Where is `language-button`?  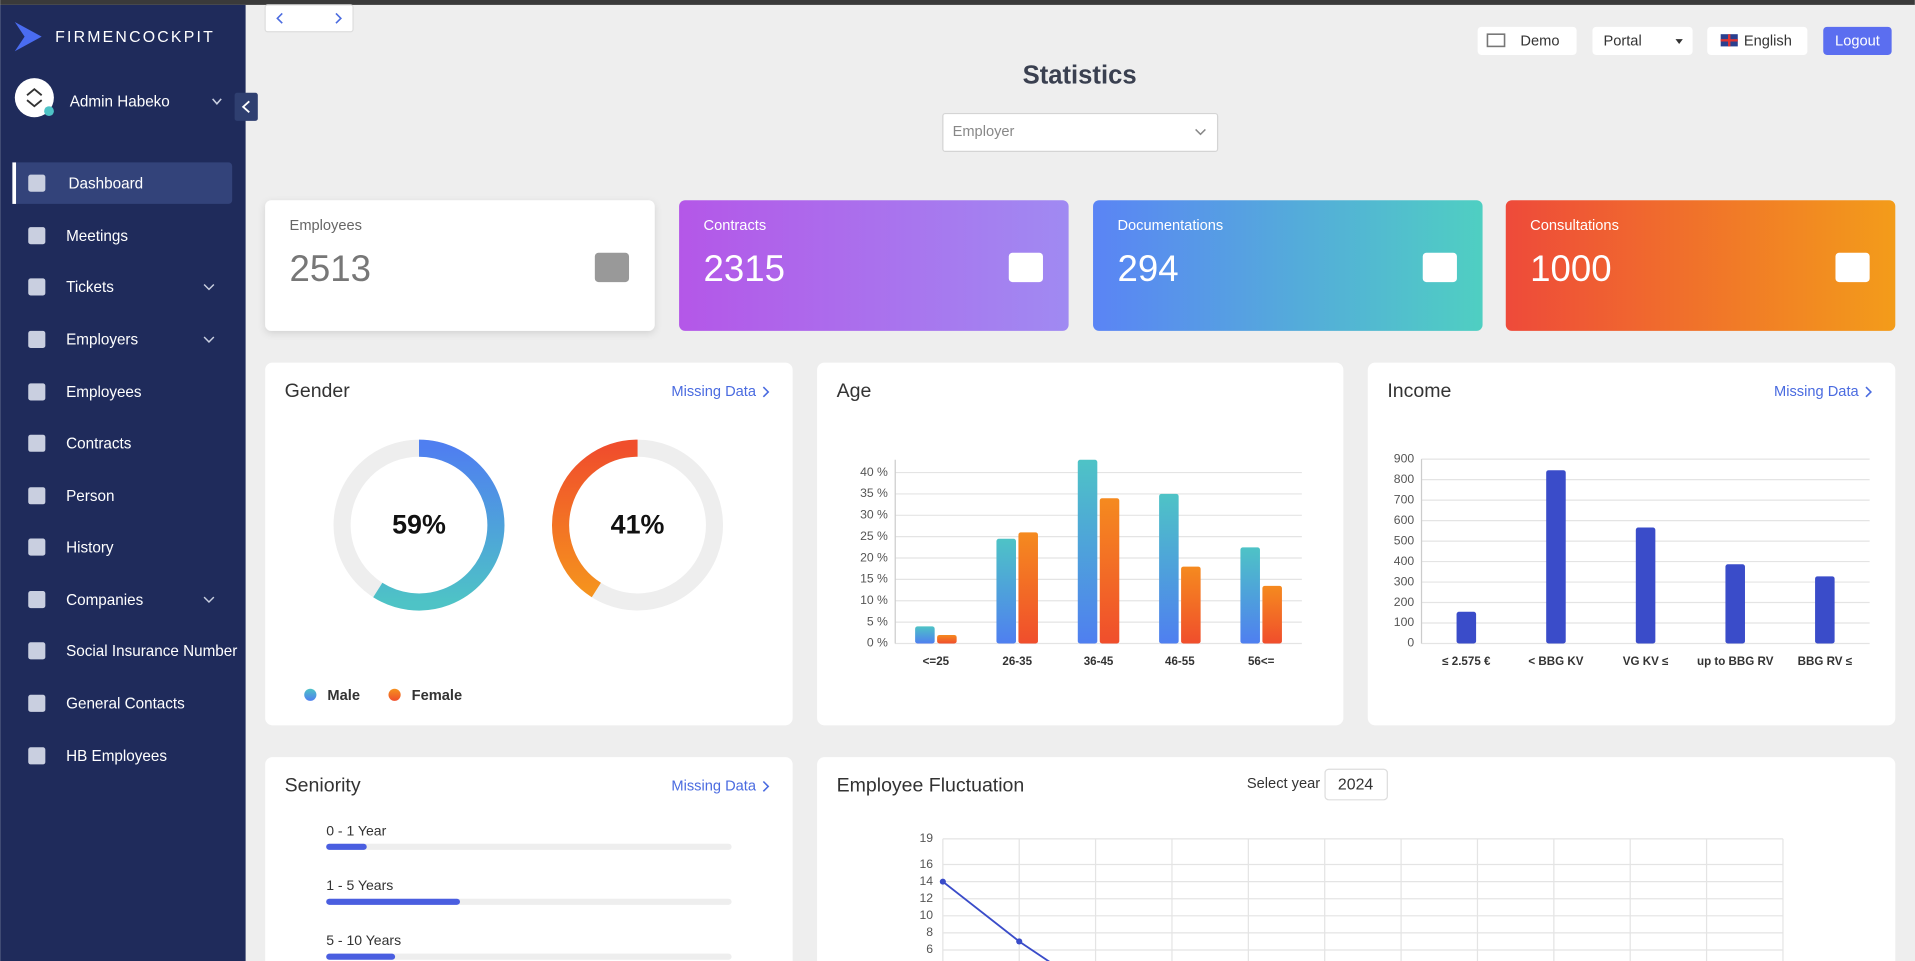 language-button is located at coordinates (1757, 40).